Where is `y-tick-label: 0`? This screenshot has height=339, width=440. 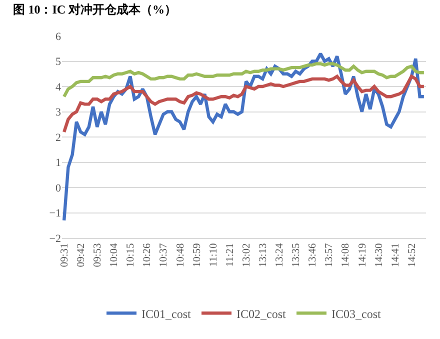
y-tick-label: 0 is located at coordinates (59, 188).